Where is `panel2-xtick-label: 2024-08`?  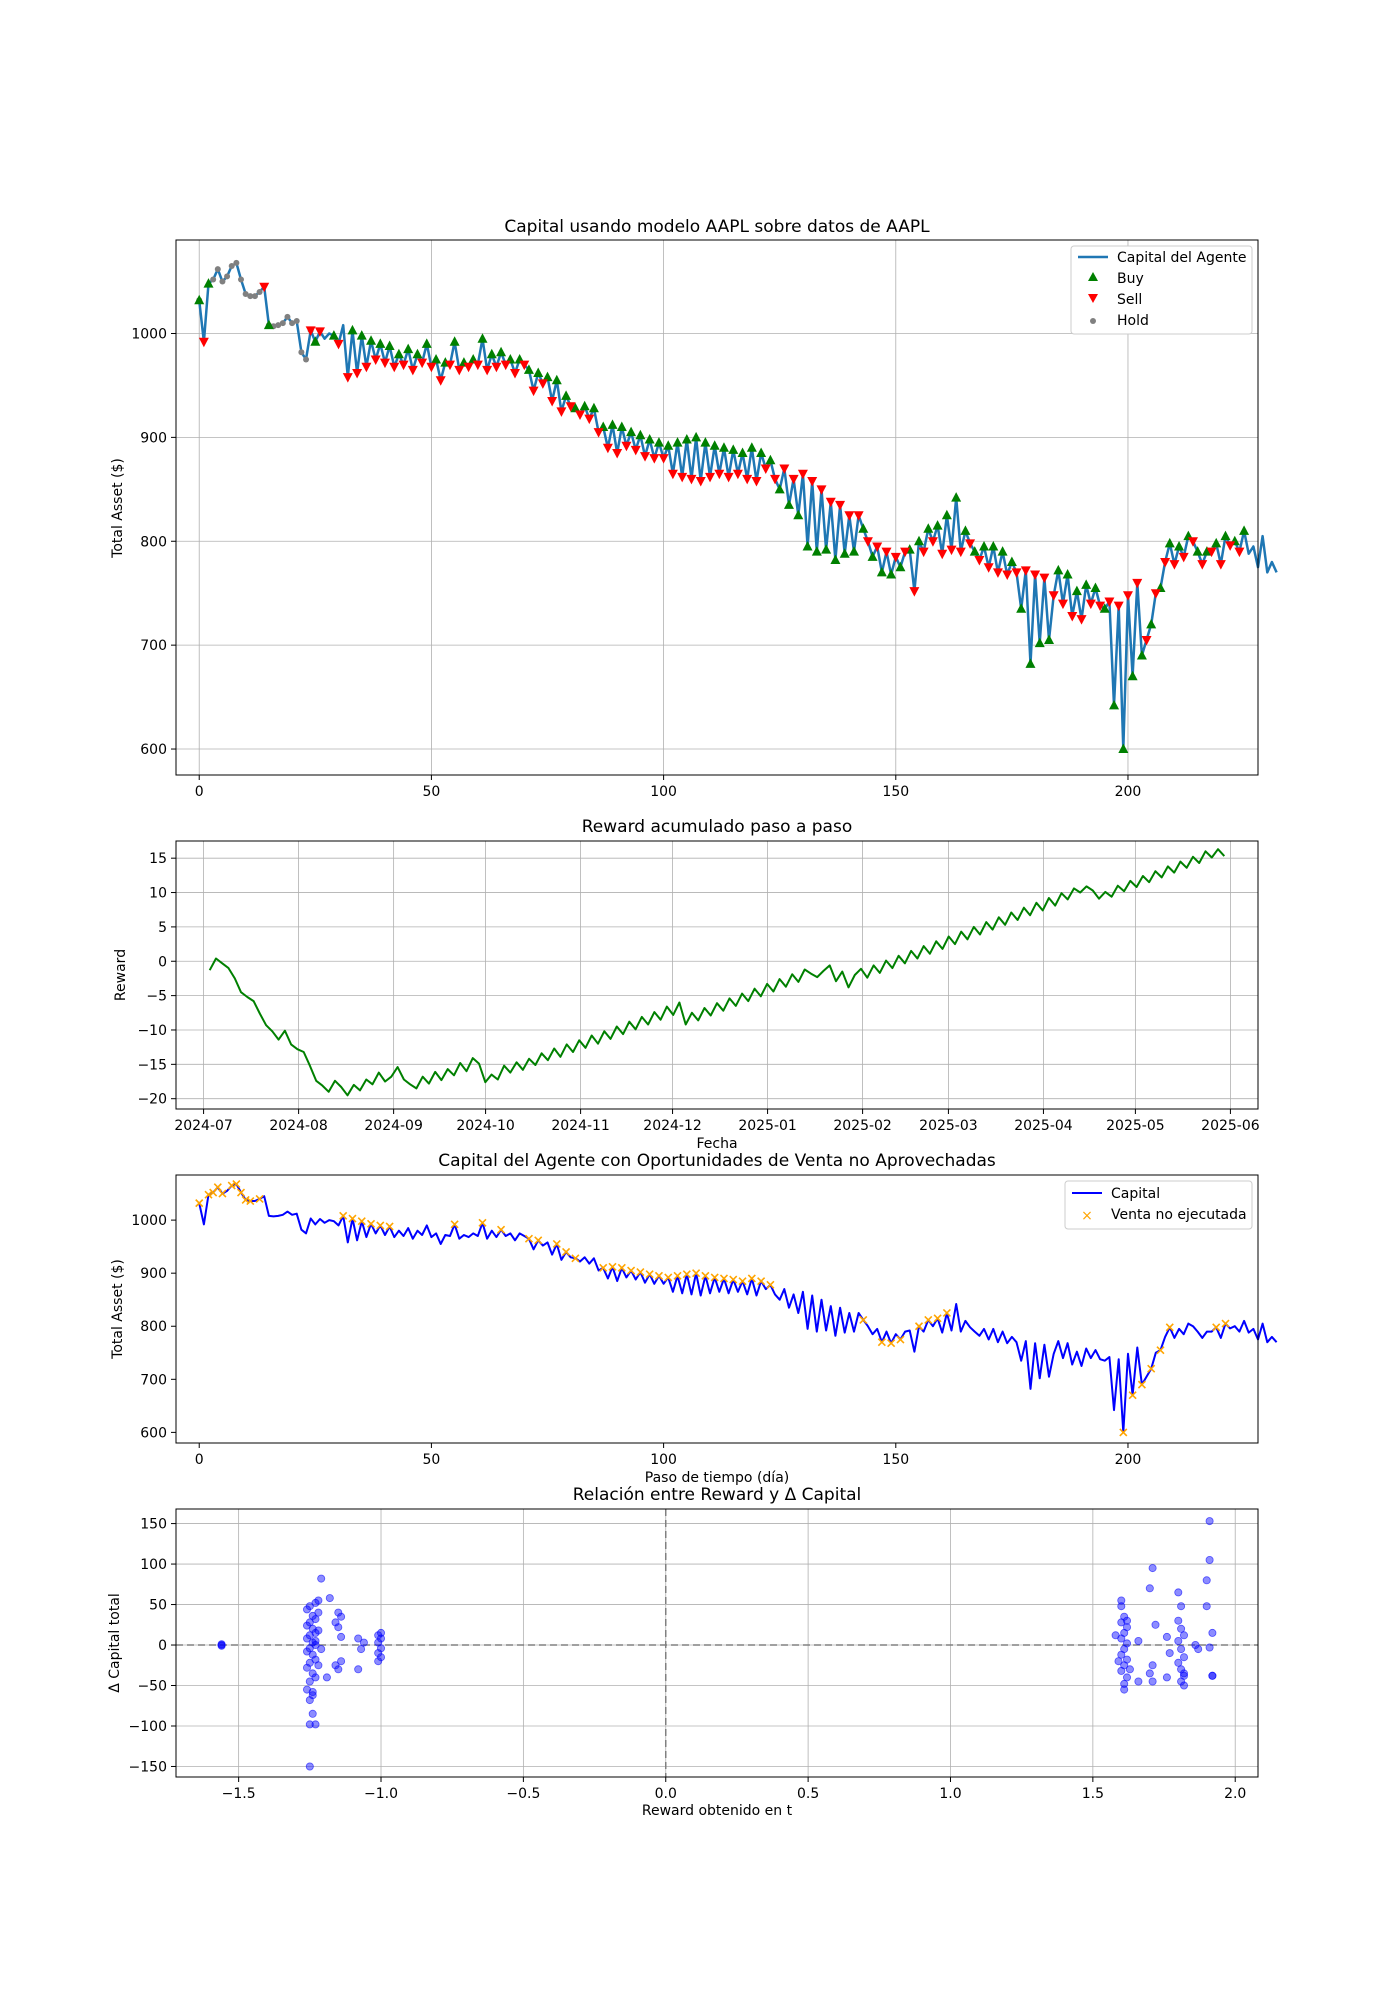 panel2-xtick-label: 2024-08 is located at coordinates (298, 1126).